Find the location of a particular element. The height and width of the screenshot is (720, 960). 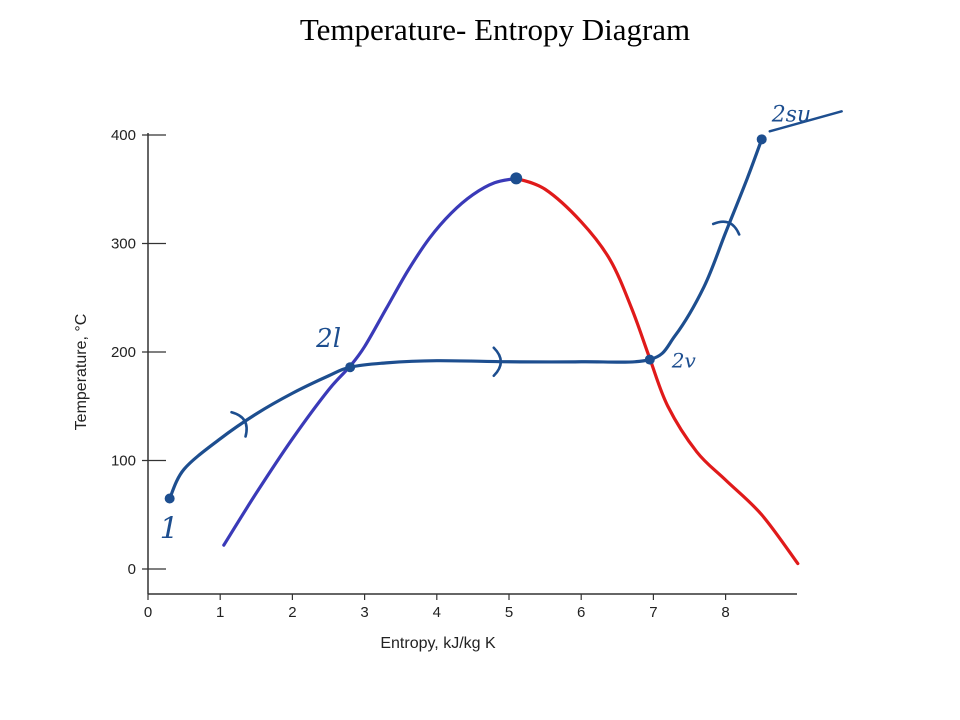

state-point-2su is located at coordinates (761, 139).